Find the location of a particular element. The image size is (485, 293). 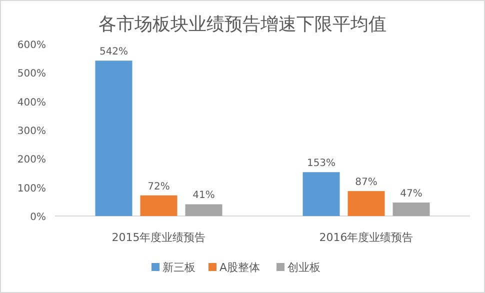

y-tick-label: 600% is located at coordinates (31, 45).